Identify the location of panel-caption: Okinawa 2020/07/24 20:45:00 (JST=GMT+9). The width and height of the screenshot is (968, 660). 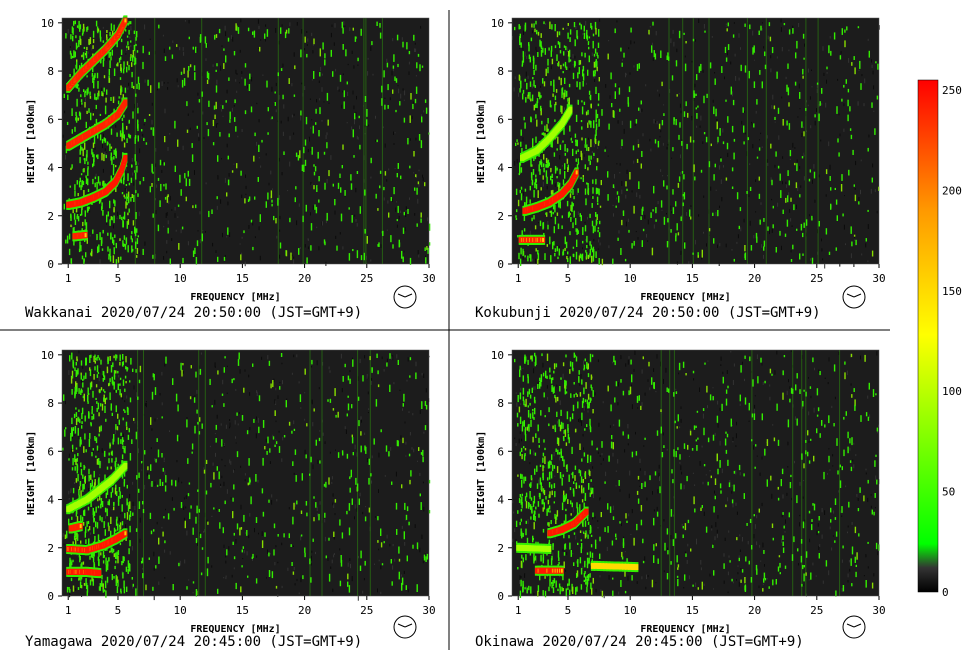
(639, 642).